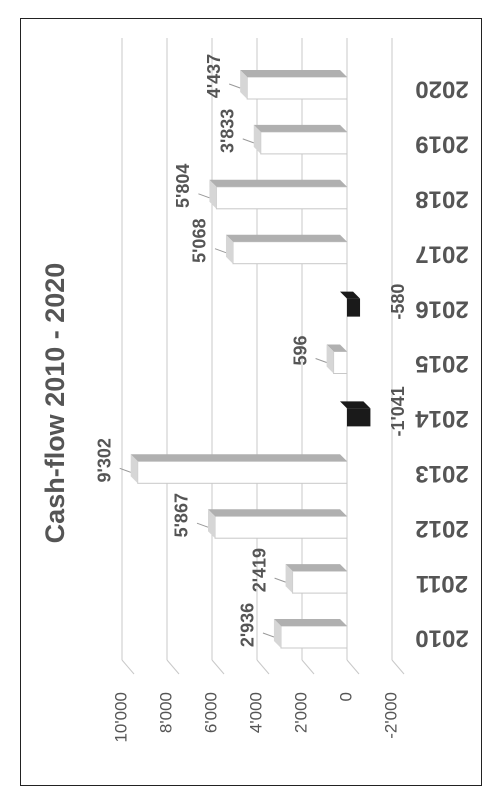 The image size is (496, 808). Describe the element at coordinates (104, 460) in the screenshot. I see `data-label: 9'302` at that location.